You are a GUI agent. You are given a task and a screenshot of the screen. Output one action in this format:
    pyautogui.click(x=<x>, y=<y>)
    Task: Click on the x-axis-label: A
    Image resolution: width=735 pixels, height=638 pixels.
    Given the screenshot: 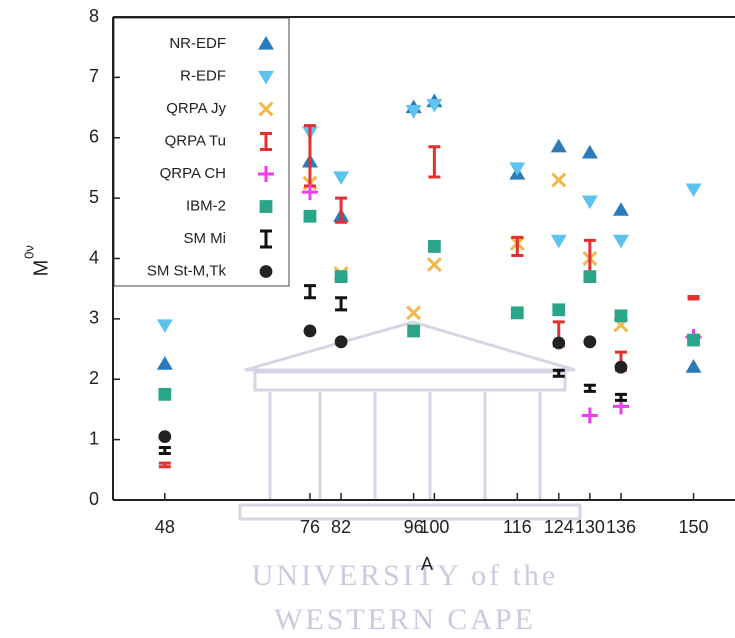 What is the action you would take?
    pyautogui.click(x=427, y=564)
    